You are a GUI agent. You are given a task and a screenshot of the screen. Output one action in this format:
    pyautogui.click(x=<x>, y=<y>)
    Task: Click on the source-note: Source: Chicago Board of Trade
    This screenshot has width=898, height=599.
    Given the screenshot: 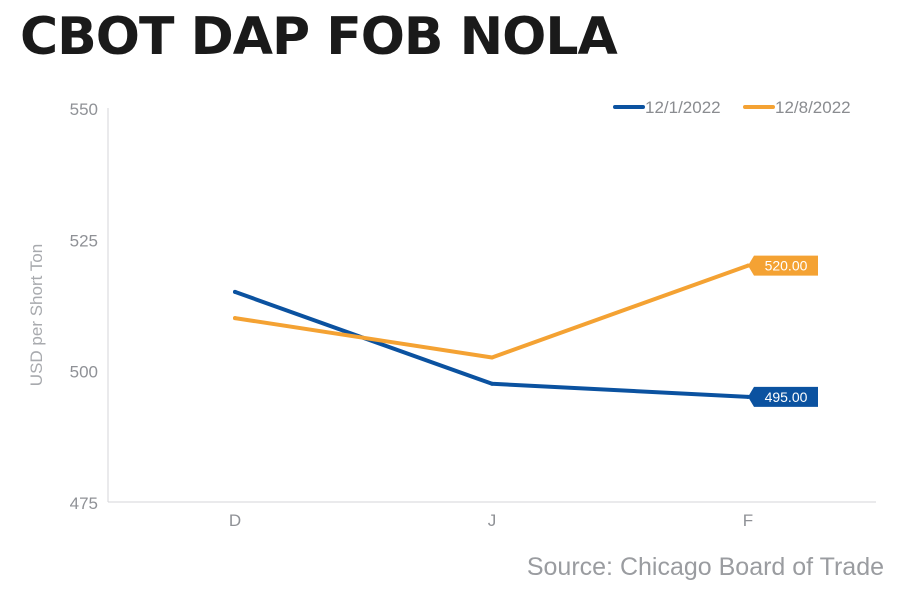 What is the action you would take?
    pyautogui.click(x=705, y=567)
    